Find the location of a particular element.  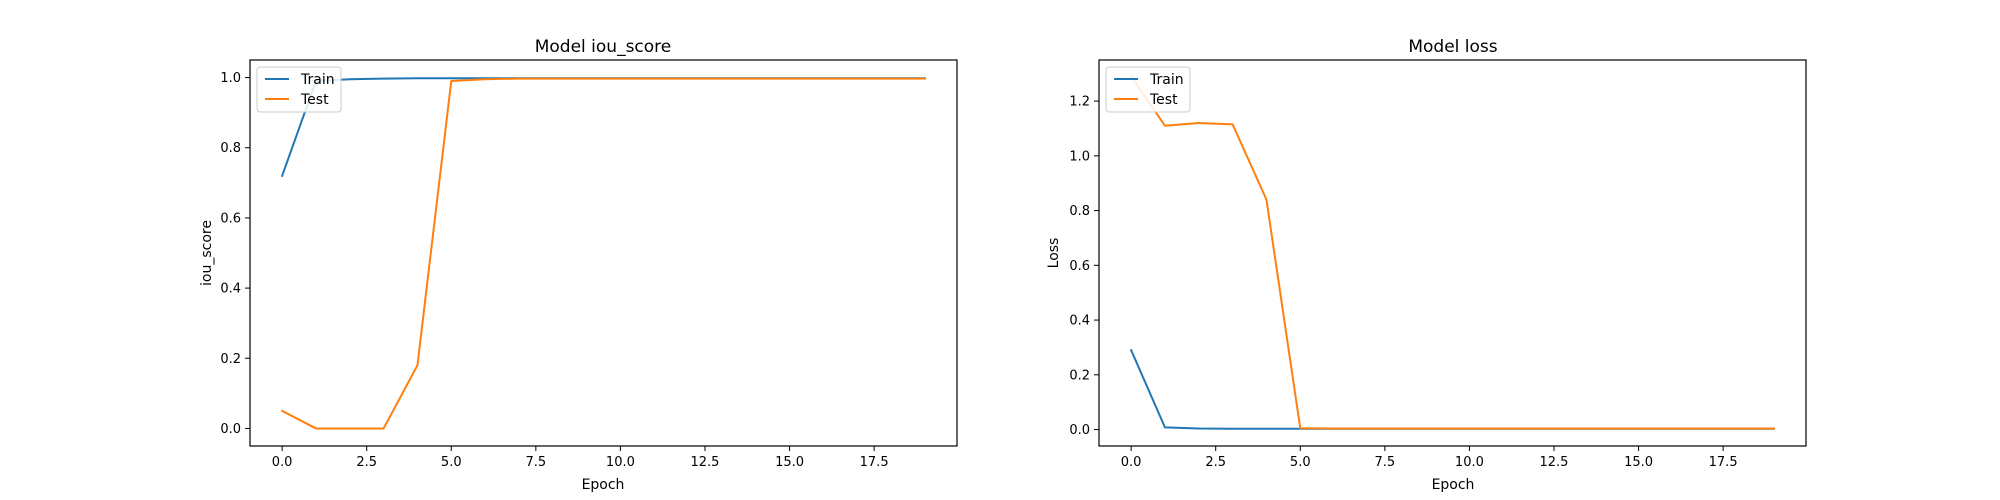

y-axis-label: Loss is located at coordinates (1054, 253).